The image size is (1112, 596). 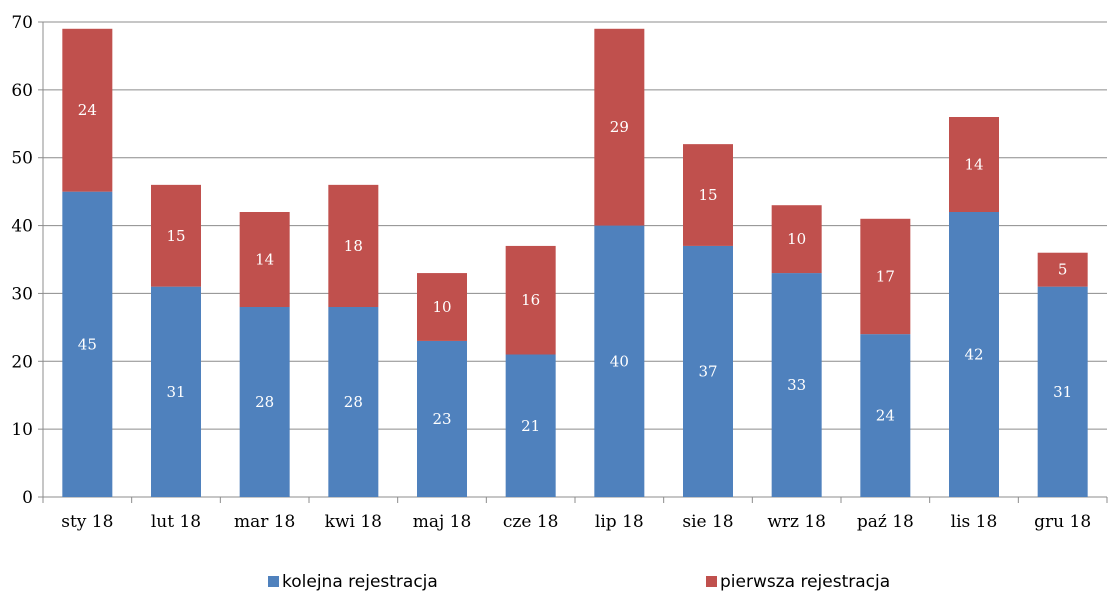 I want to click on y-tick-label: 70, so click(x=22, y=23).